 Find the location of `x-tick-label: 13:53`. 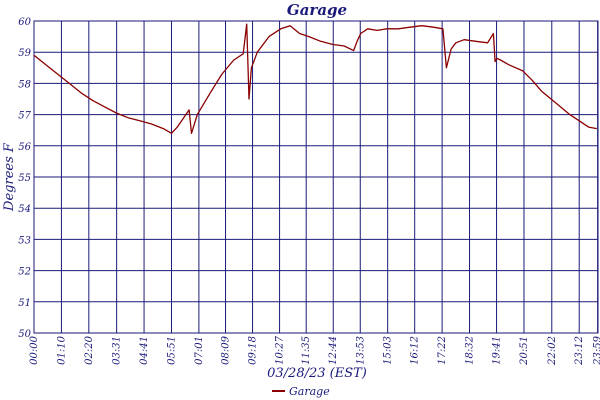

x-tick-label: 13:53 is located at coordinates (360, 350).